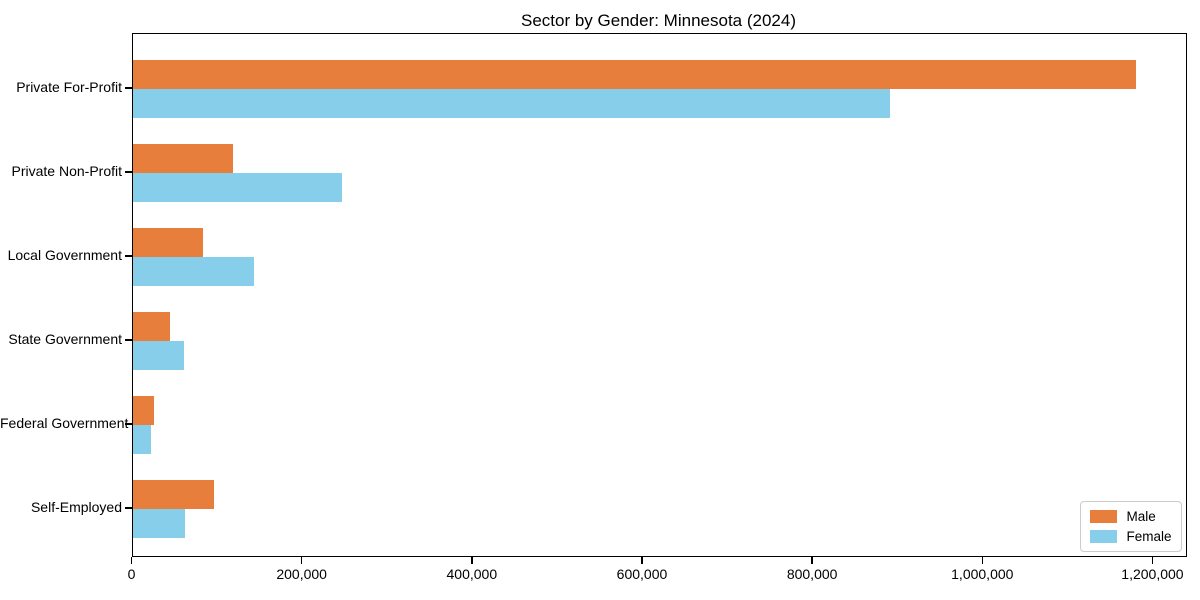  What do you see at coordinates (1152, 574) in the screenshot?
I see `x-tick-label: 1,200,000` at bounding box center [1152, 574].